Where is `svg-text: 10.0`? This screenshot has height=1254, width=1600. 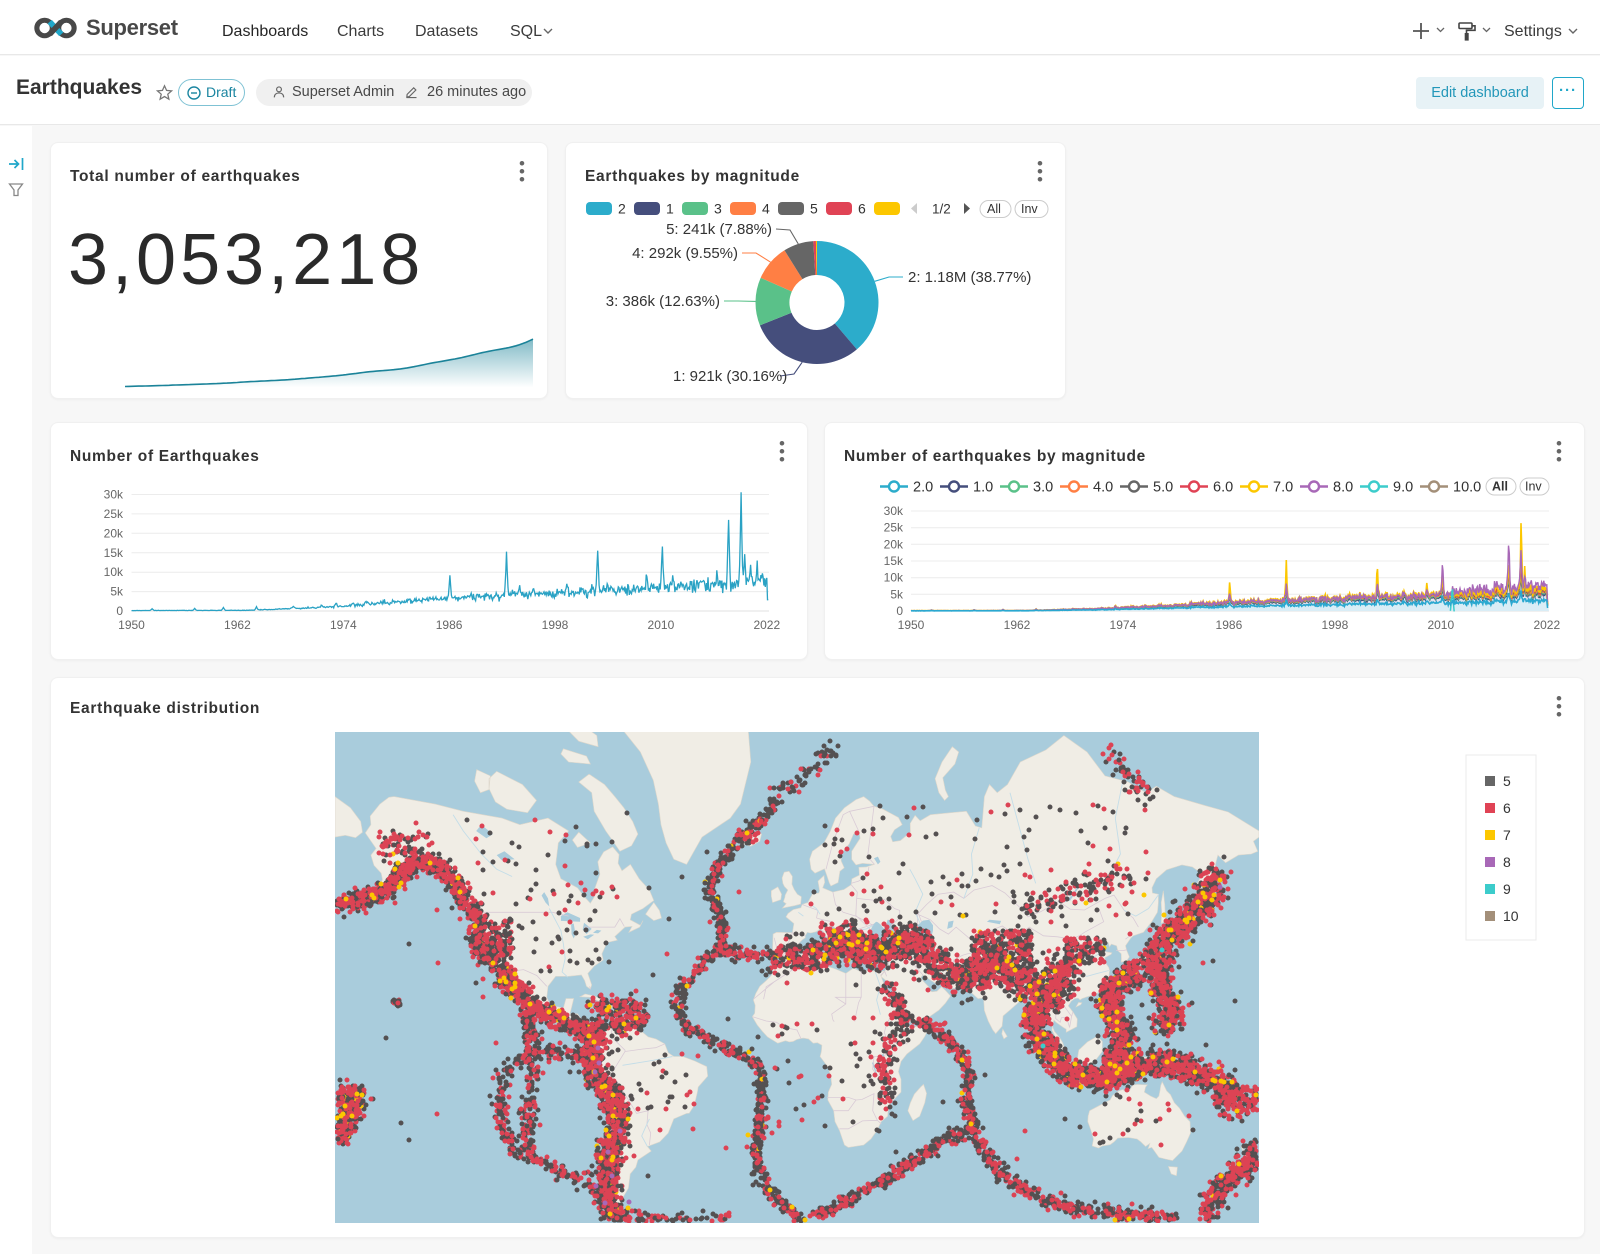 svg-text: 10.0 is located at coordinates (1467, 488).